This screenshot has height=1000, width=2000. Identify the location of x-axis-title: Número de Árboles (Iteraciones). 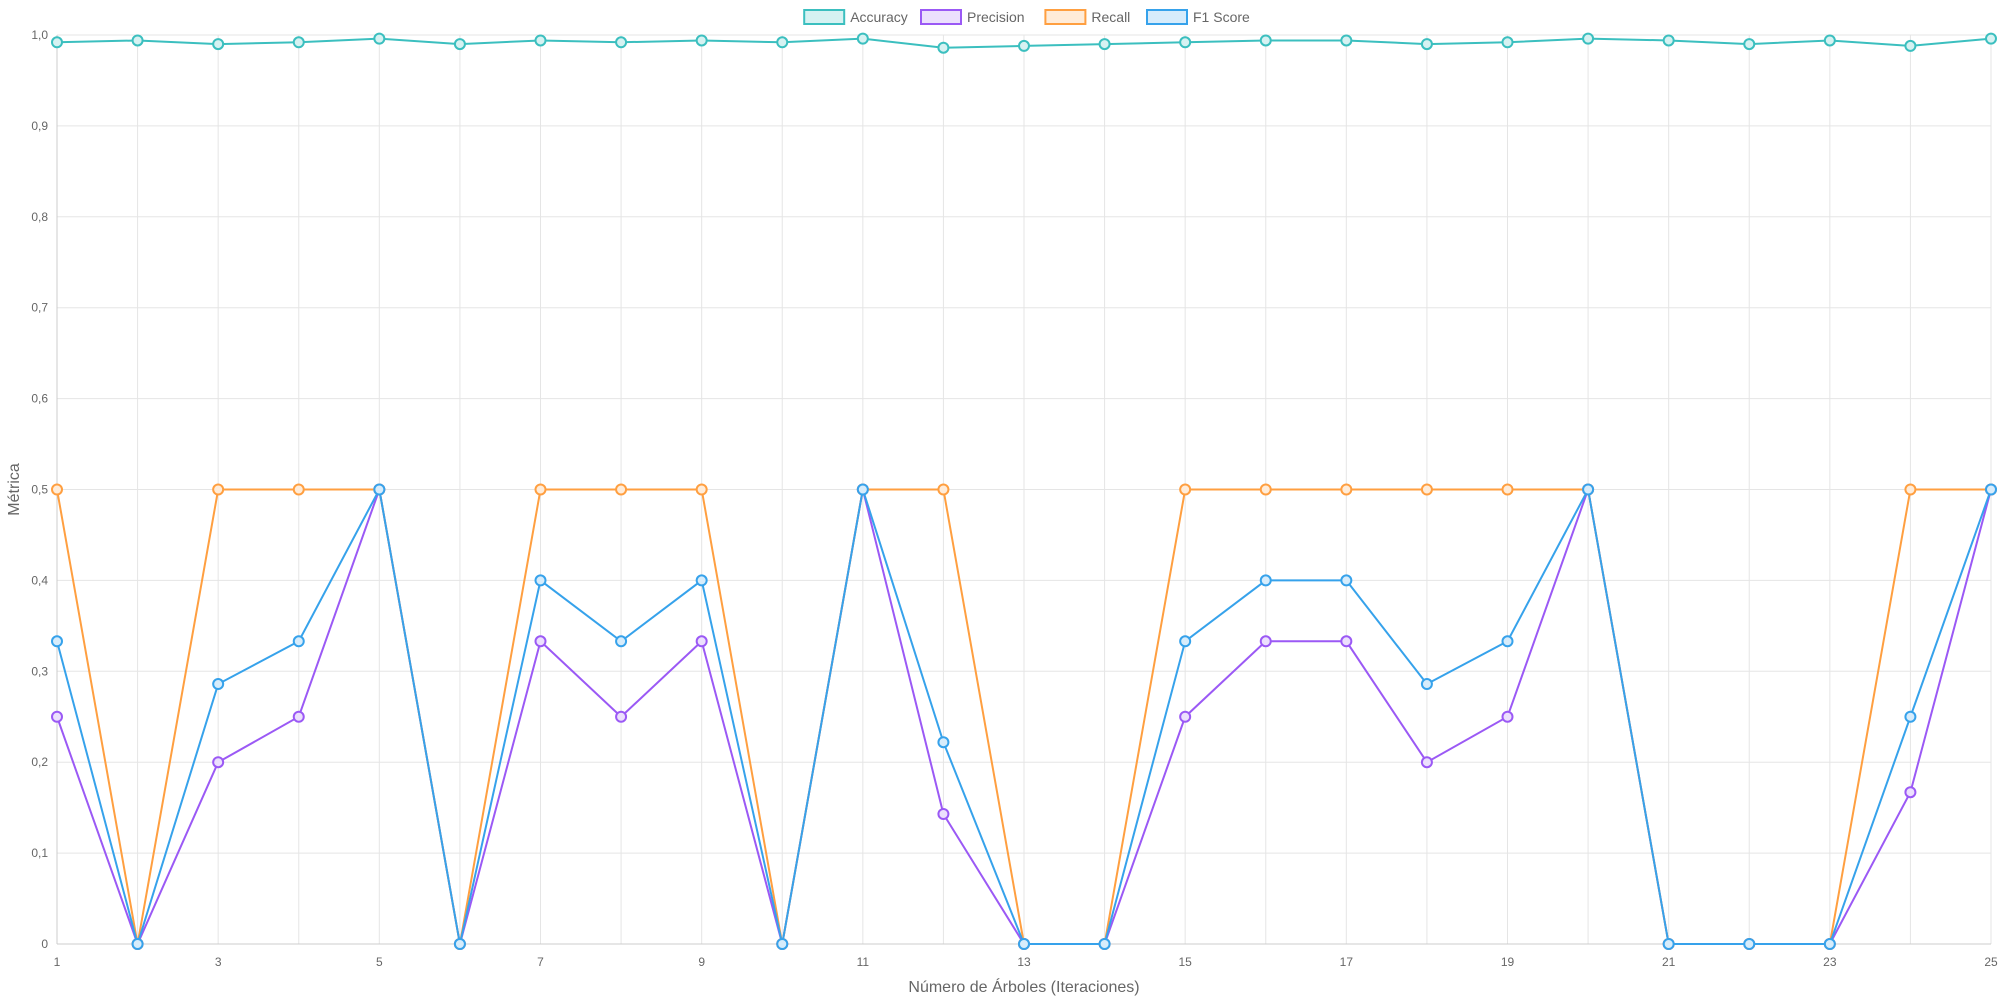
(1023, 986).